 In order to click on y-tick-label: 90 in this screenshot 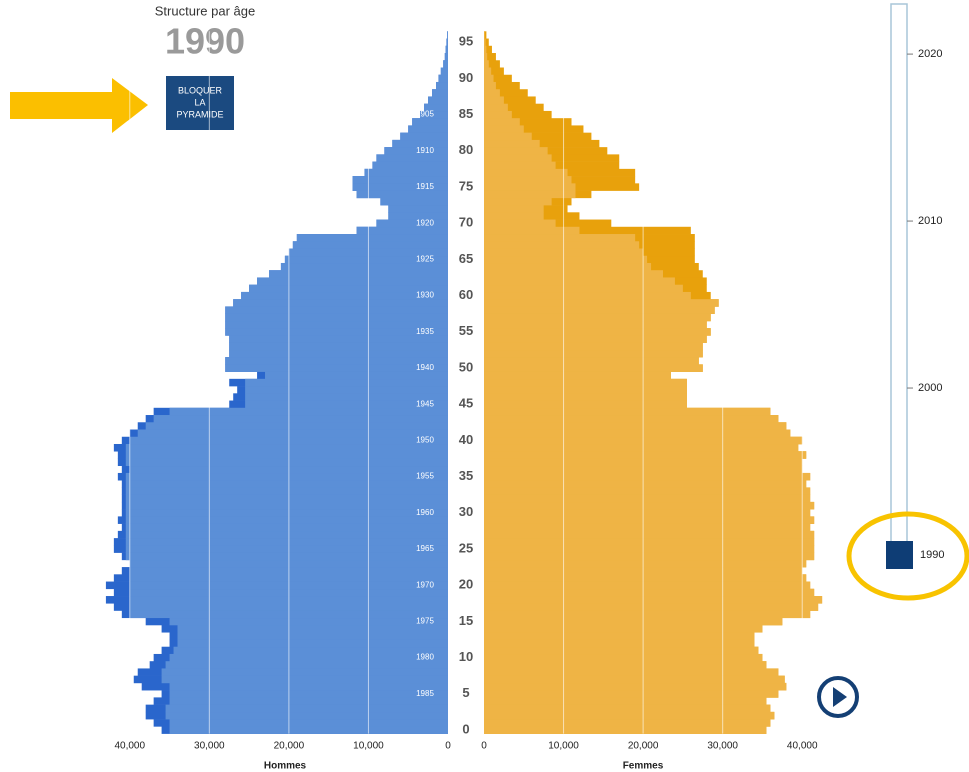, I will do `click(466, 77)`.